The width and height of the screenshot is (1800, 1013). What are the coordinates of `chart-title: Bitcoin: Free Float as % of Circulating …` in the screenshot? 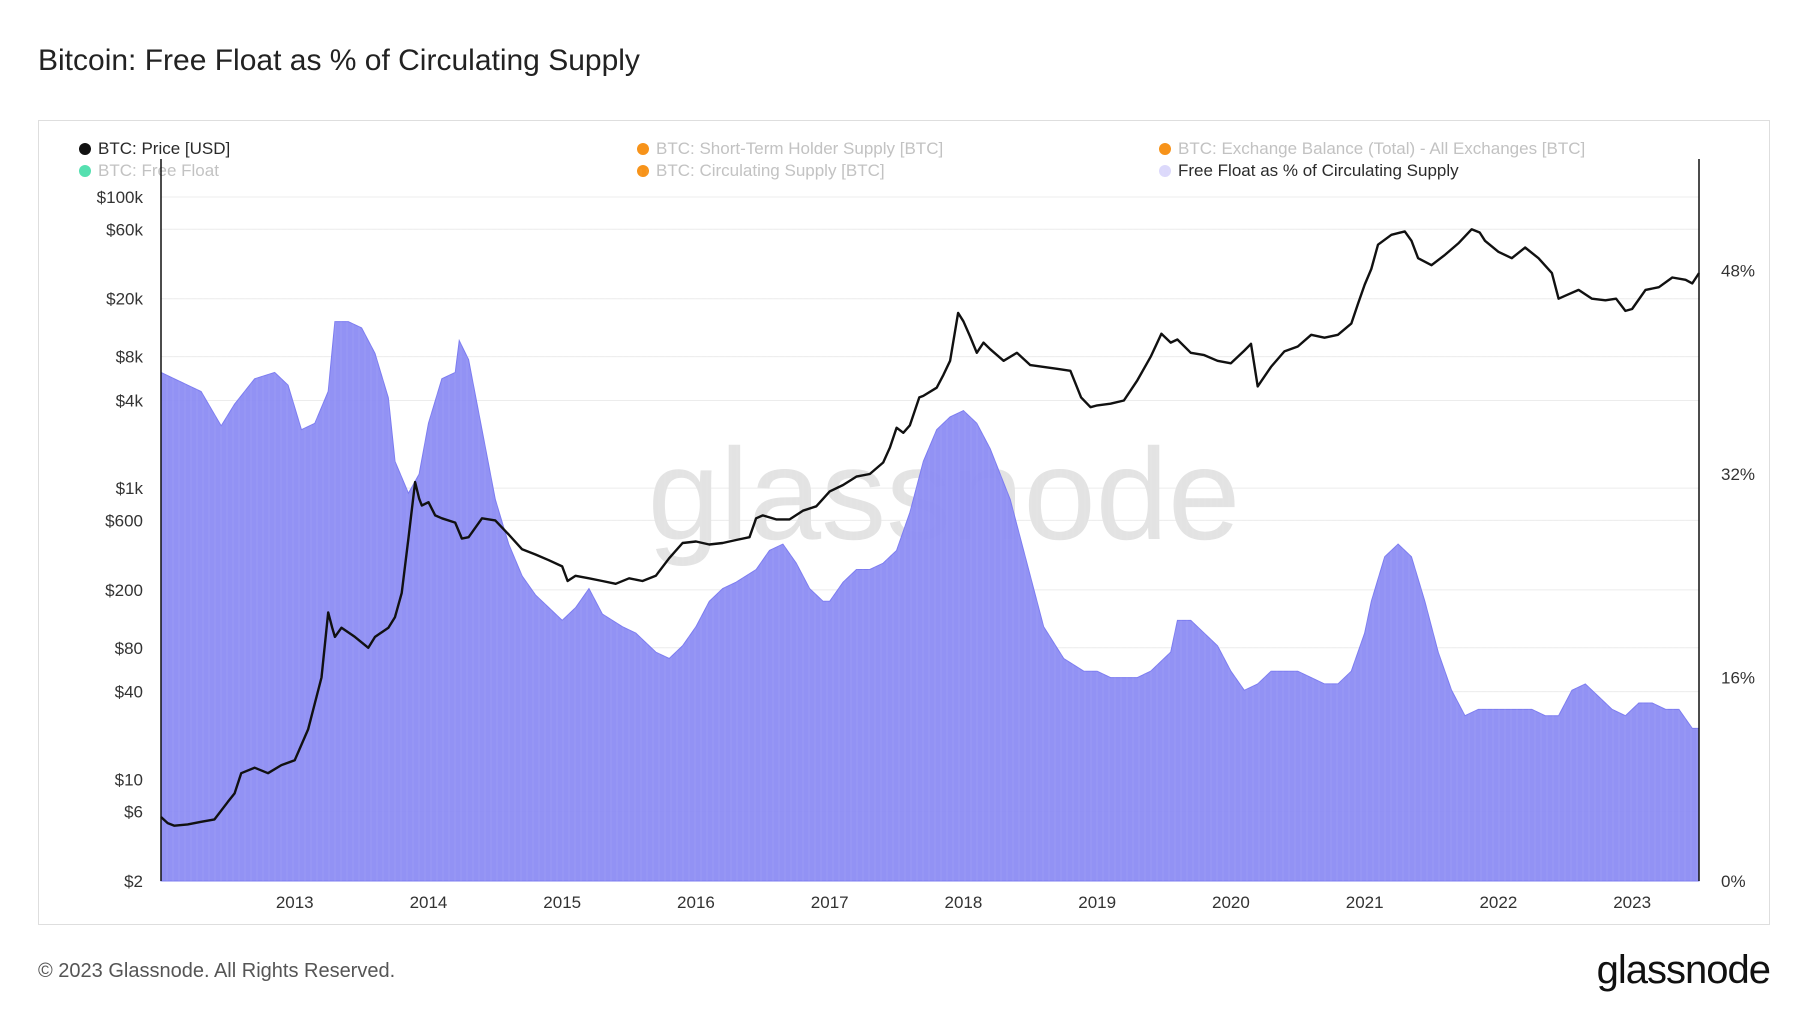 It's located at (339, 60).